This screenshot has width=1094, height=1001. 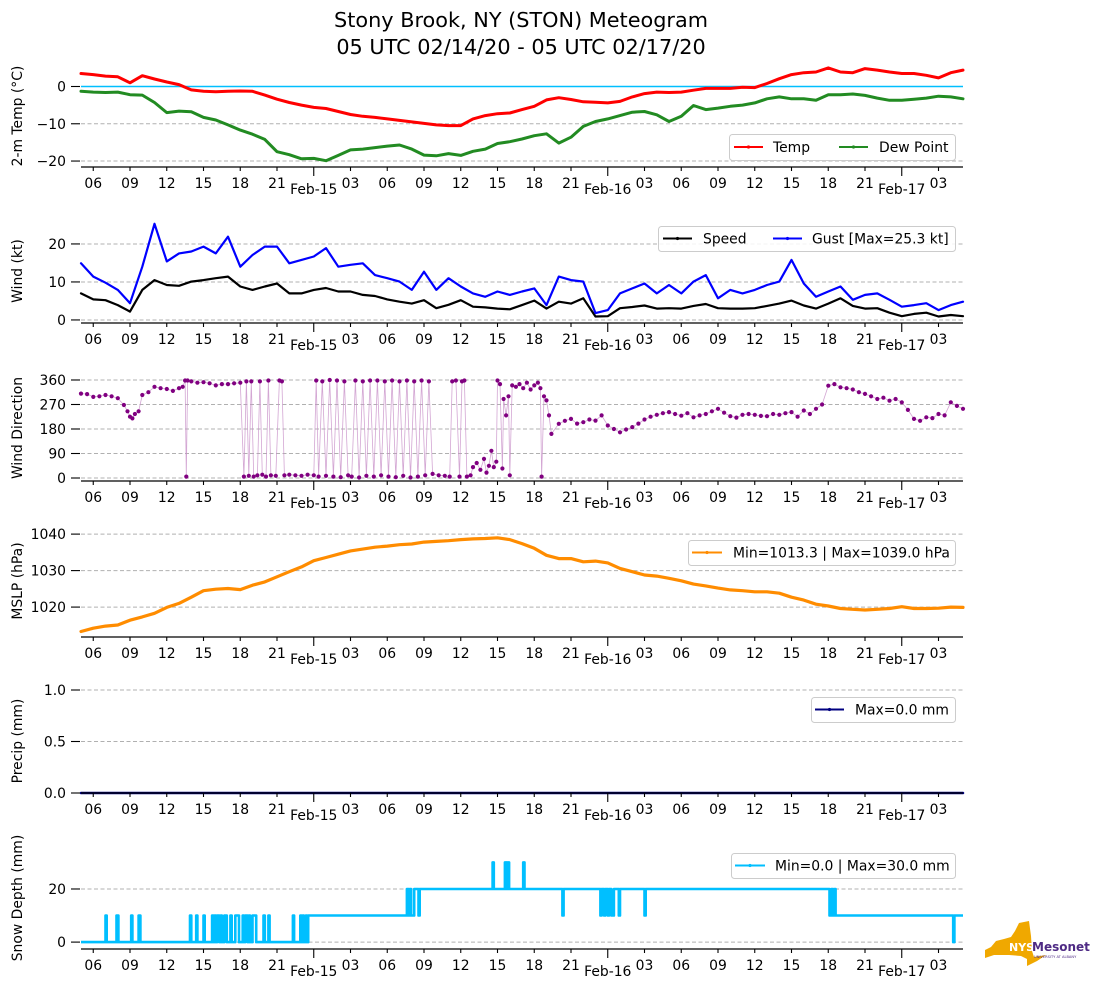 What do you see at coordinates (48, 572) in the screenshot?
I see `y-tick-label: 1030` at bounding box center [48, 572].